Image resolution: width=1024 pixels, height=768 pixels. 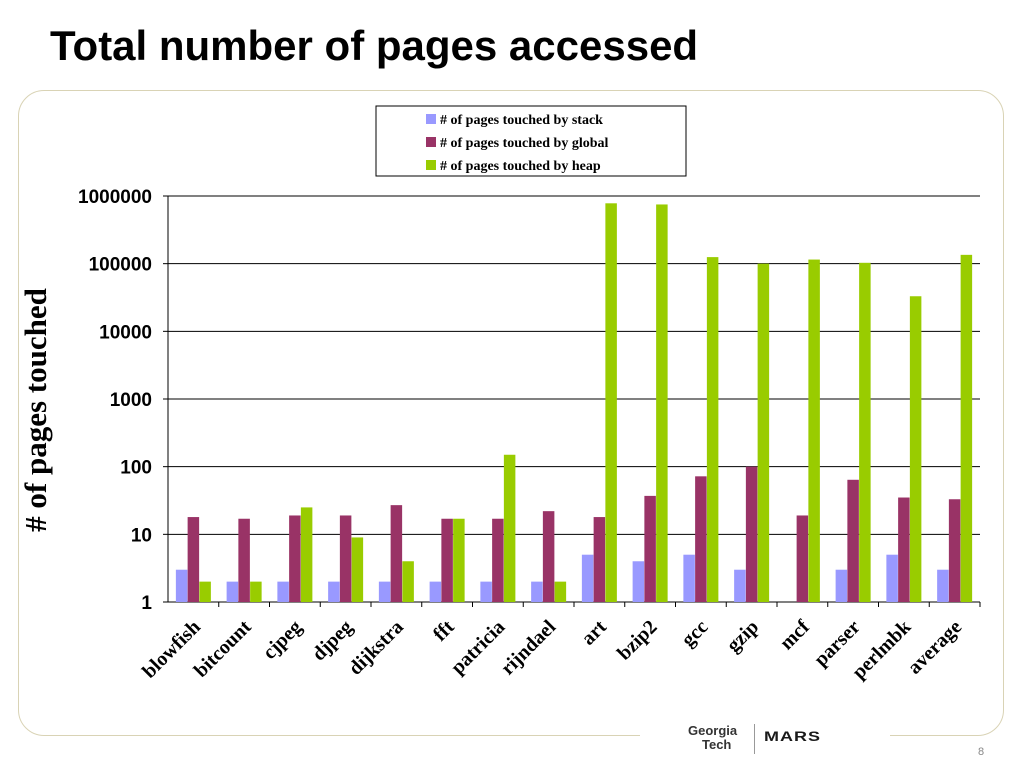 I want to click on bar-stack-gcc, so click(x=689, y=578).